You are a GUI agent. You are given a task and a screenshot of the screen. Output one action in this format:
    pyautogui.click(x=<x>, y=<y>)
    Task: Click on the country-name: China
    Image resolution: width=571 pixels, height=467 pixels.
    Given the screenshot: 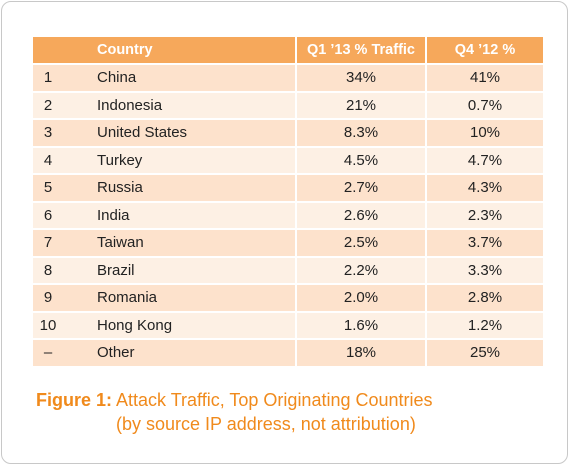 What is the action you would take?
    pyautogui.click(x=117, y=78)
    